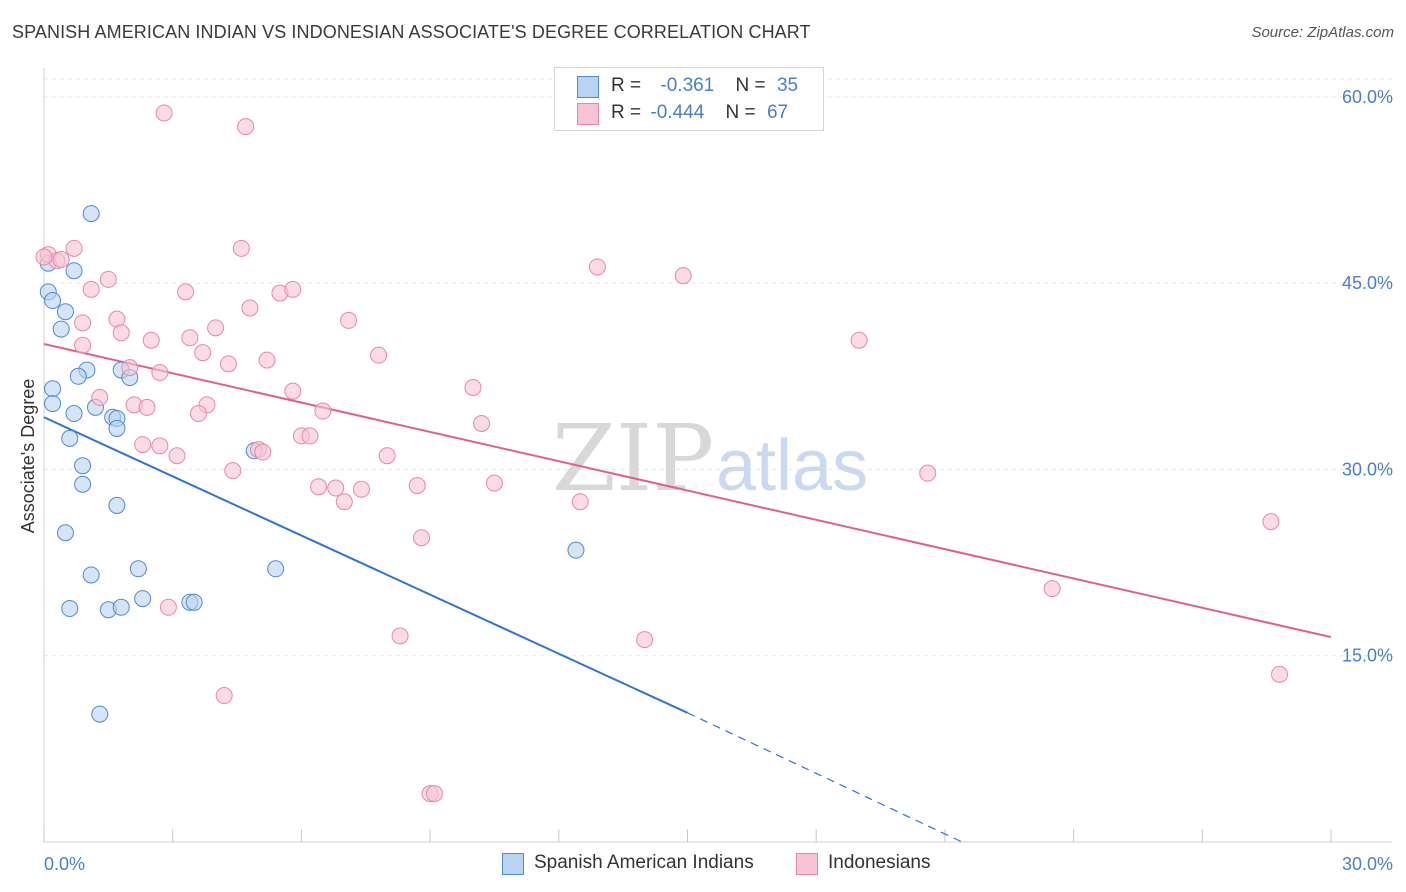 The height and width of the screenshot is (892, 1406). What do you see at coordinates (787, 85) in the screenshot?
I see `n-value: 35` at bounding box center [787, 85].